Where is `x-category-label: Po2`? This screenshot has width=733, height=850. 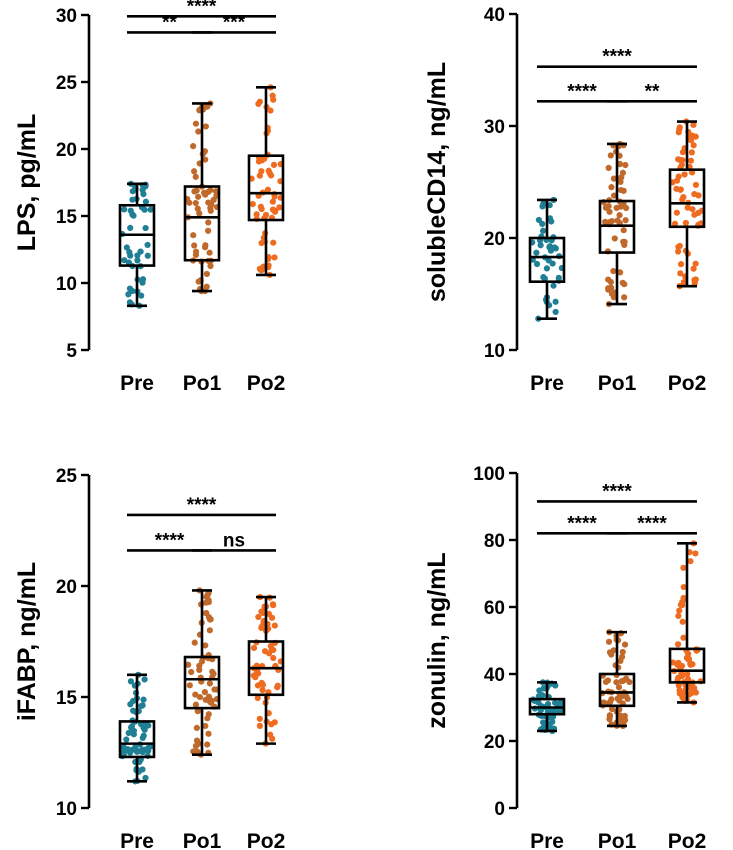 x-category-label: Po2 is located at coordinates (266, 840).